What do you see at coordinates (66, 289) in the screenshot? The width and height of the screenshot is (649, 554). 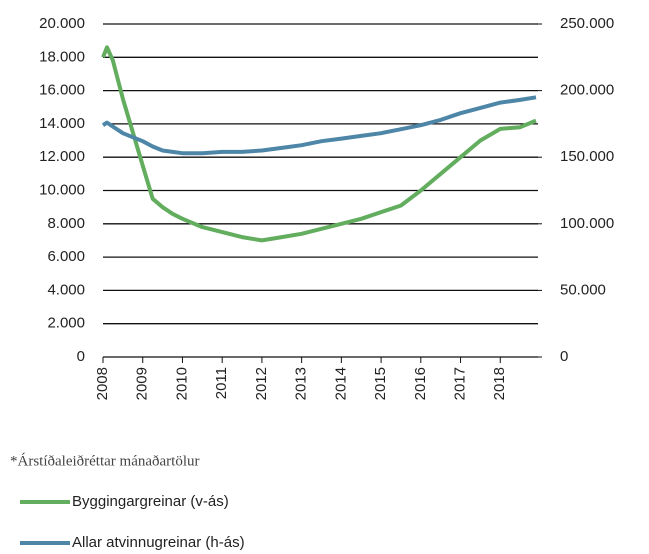 I see `y-tick-label: 4.000` at bounding box center [66, 289].